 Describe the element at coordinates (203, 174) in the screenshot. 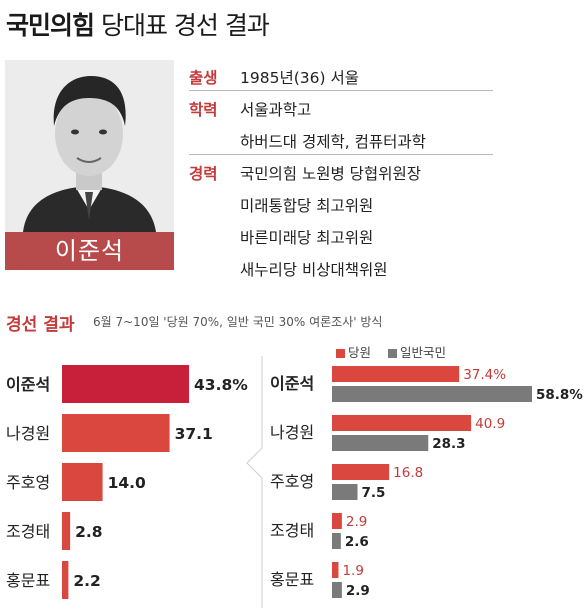

I see `profile-label: 경력` at that location.